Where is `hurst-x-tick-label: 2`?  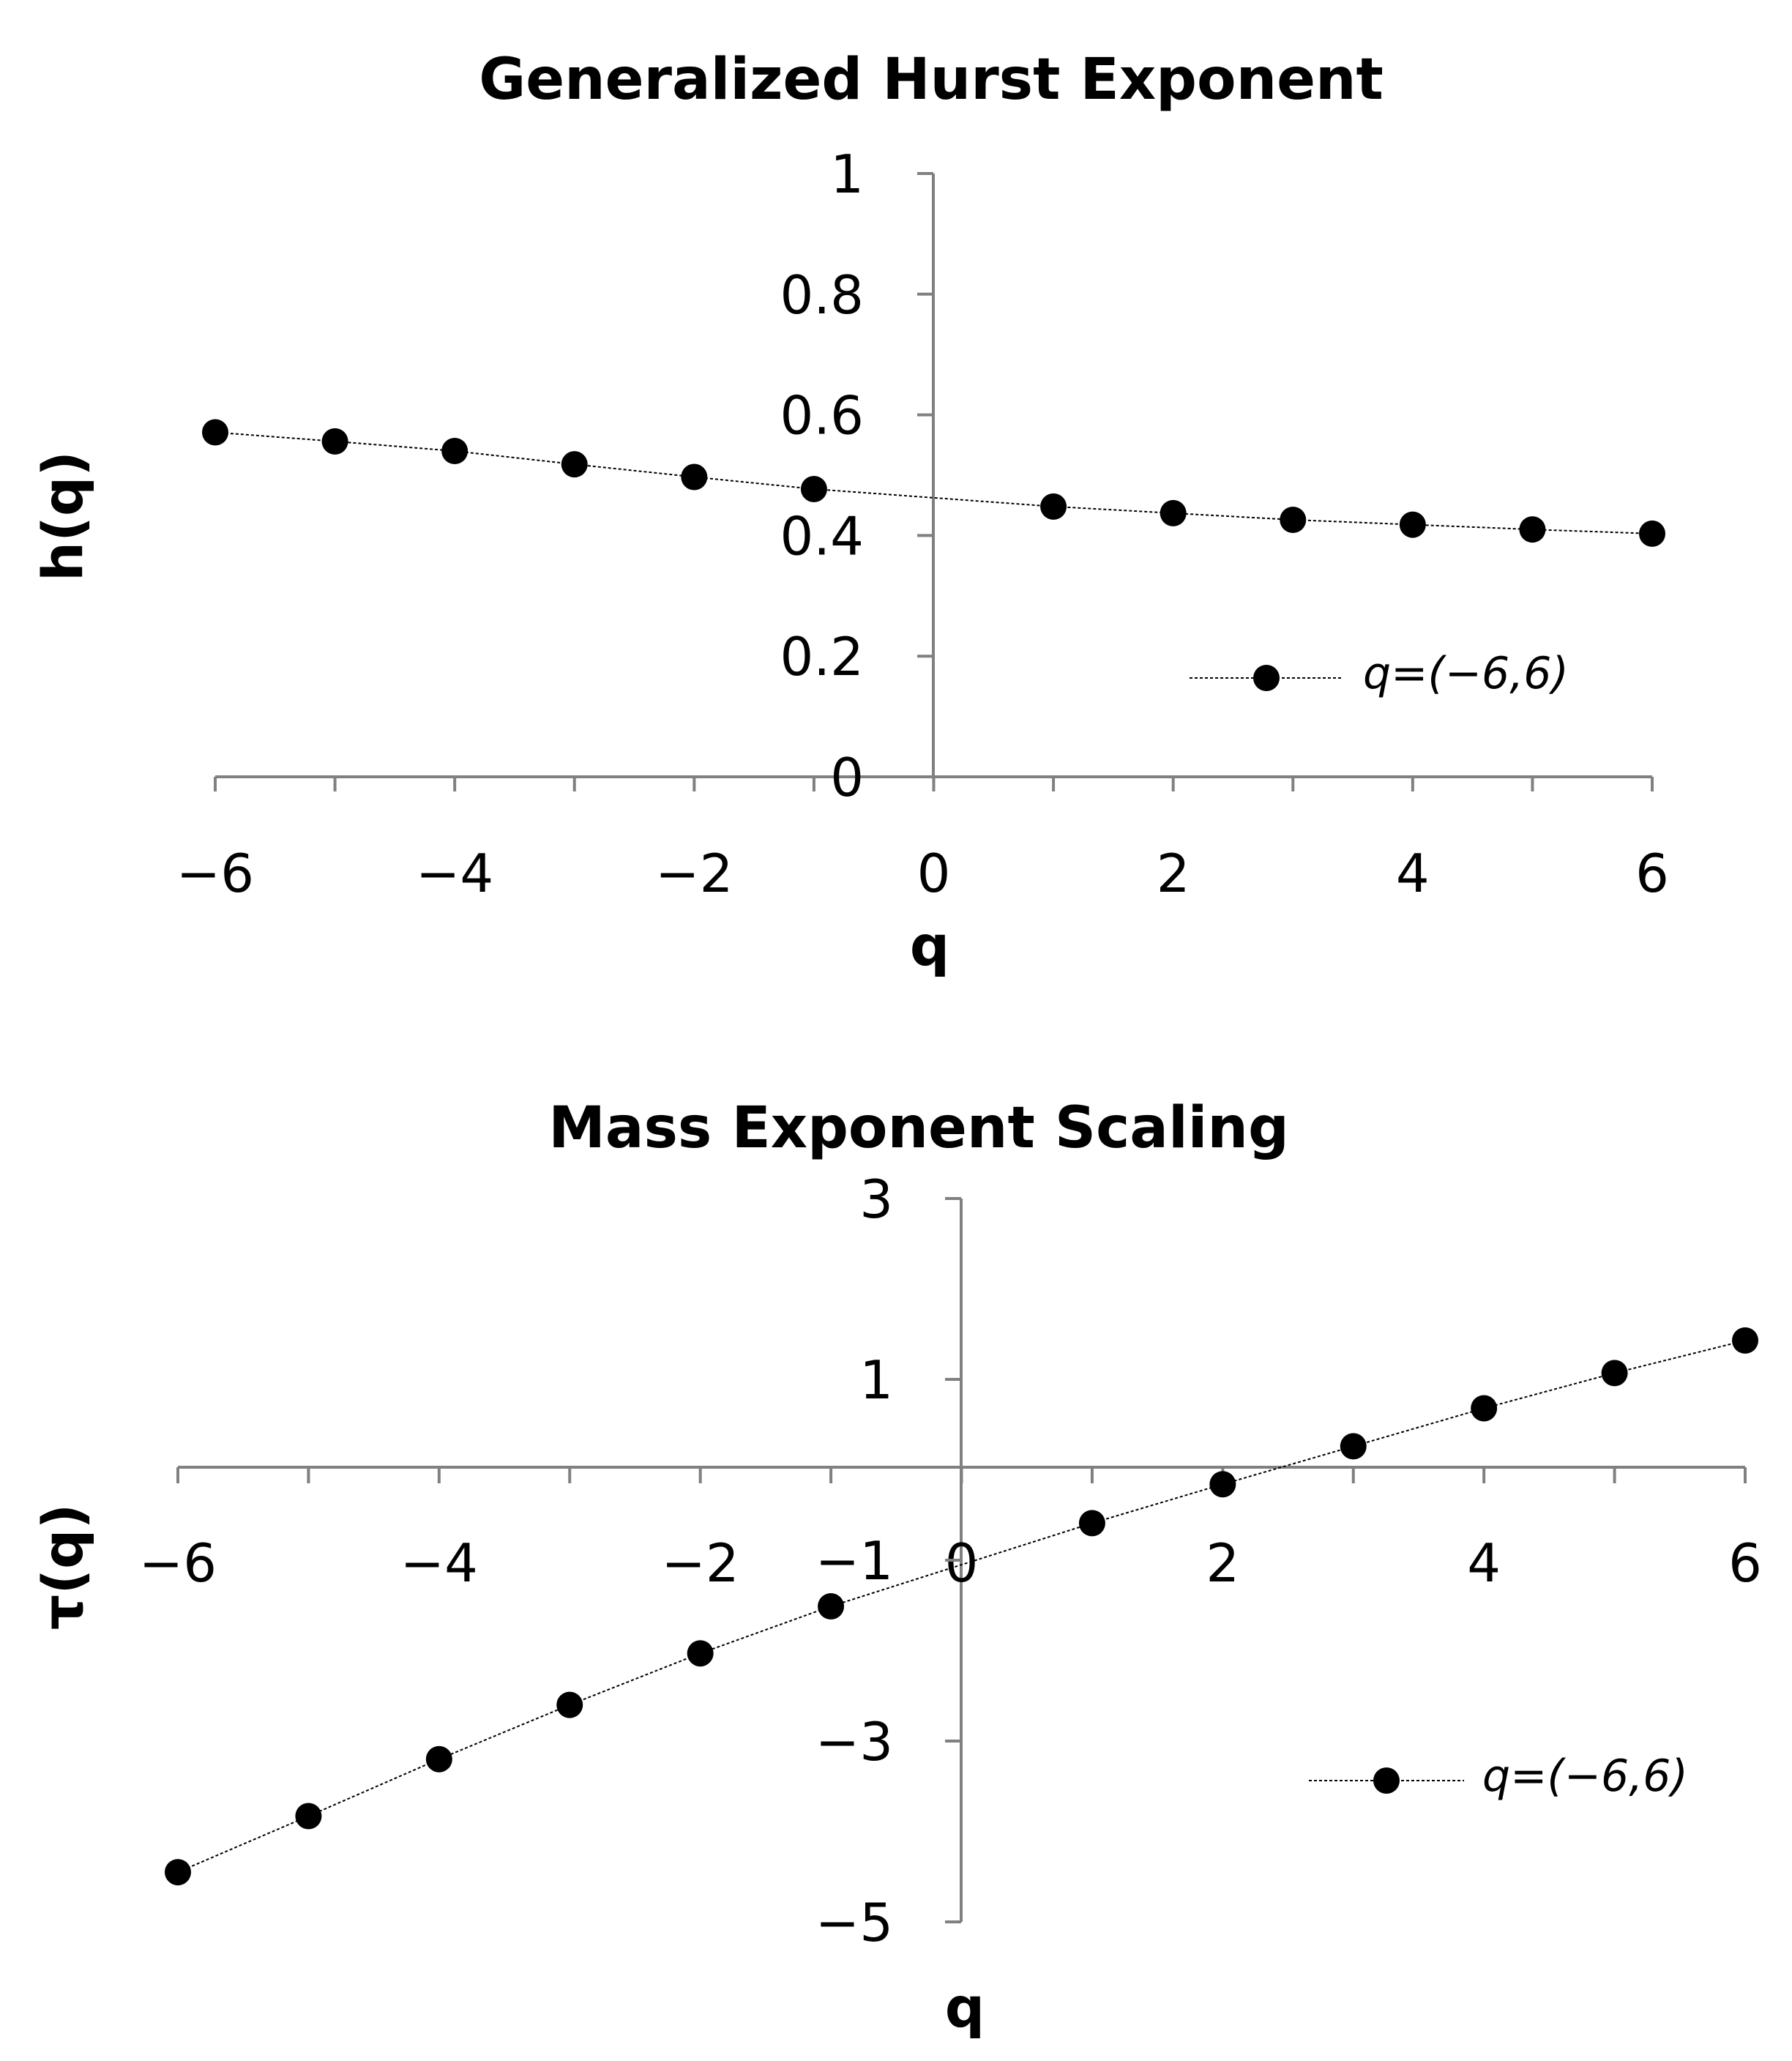
hurst-x-tick-label: 2 is located at coordinates (1173, 874).